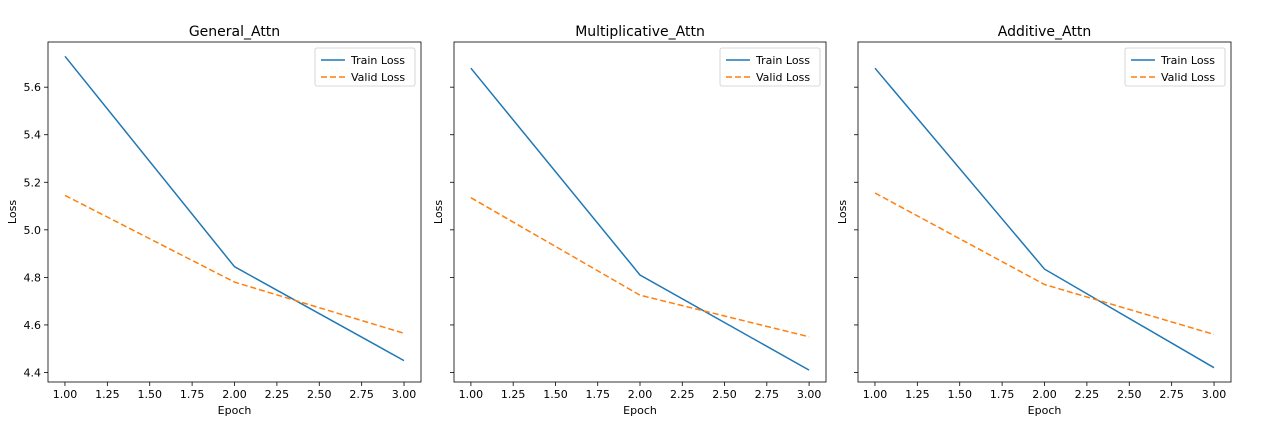 The image size is (1285, 426). I want to click on panel-title: Multiplicative_Attn, so click(640, 32).